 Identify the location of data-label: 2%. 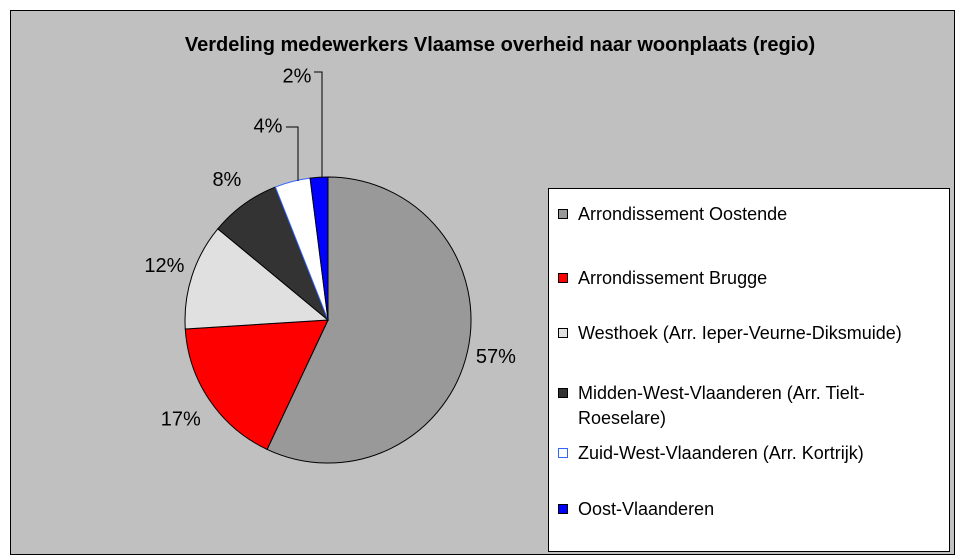
(297, 76).